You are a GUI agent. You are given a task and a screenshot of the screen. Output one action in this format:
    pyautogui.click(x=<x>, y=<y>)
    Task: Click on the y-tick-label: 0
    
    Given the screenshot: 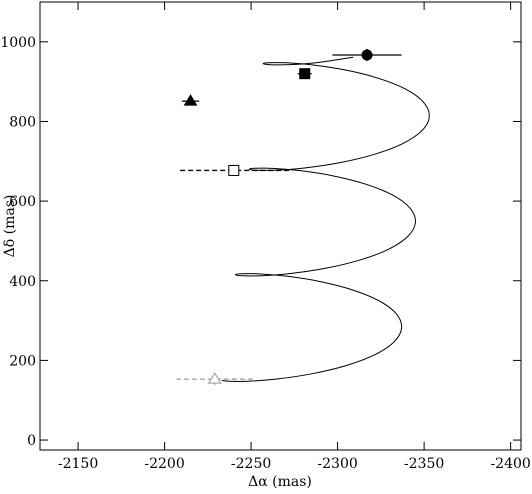 What is the action you would take?
    pyautogui.click(x=31, y=441)
    